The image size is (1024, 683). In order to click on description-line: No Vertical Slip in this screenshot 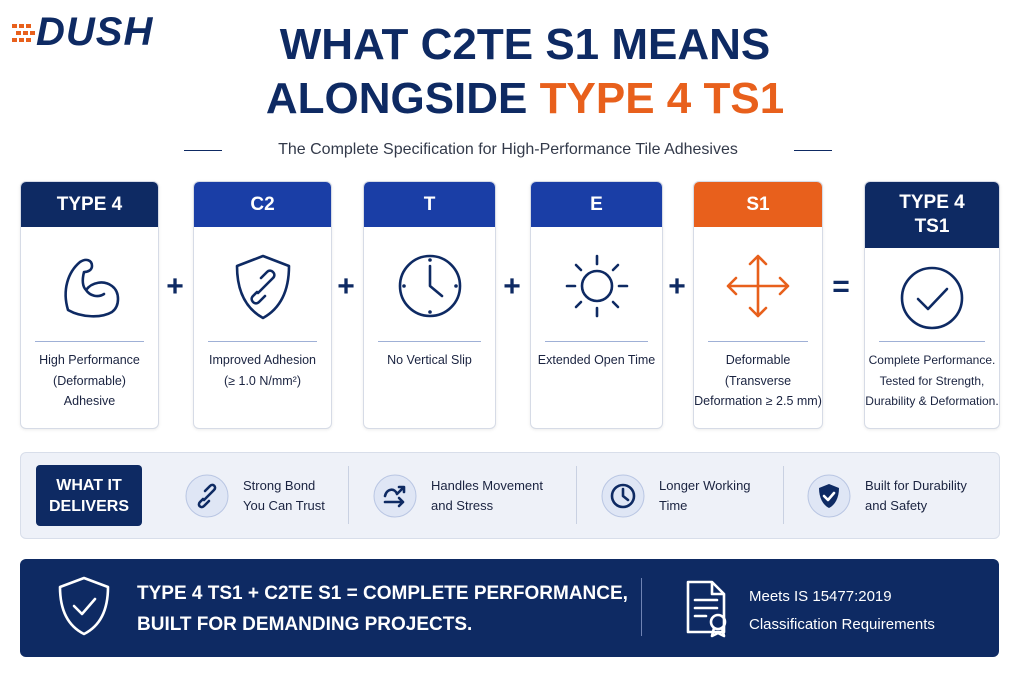, I will do `click(429, 360)`.